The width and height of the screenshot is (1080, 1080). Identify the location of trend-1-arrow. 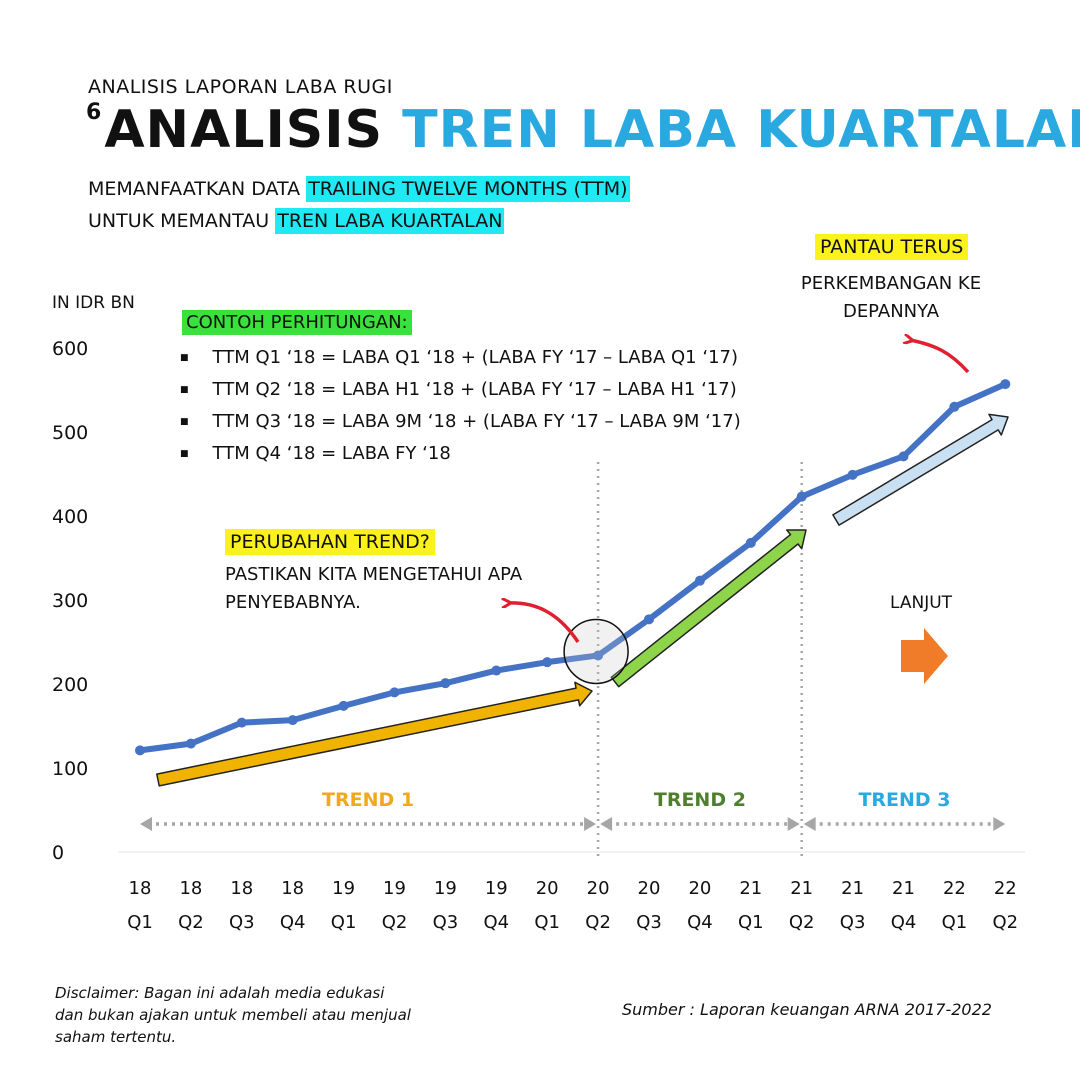
(374, 734).